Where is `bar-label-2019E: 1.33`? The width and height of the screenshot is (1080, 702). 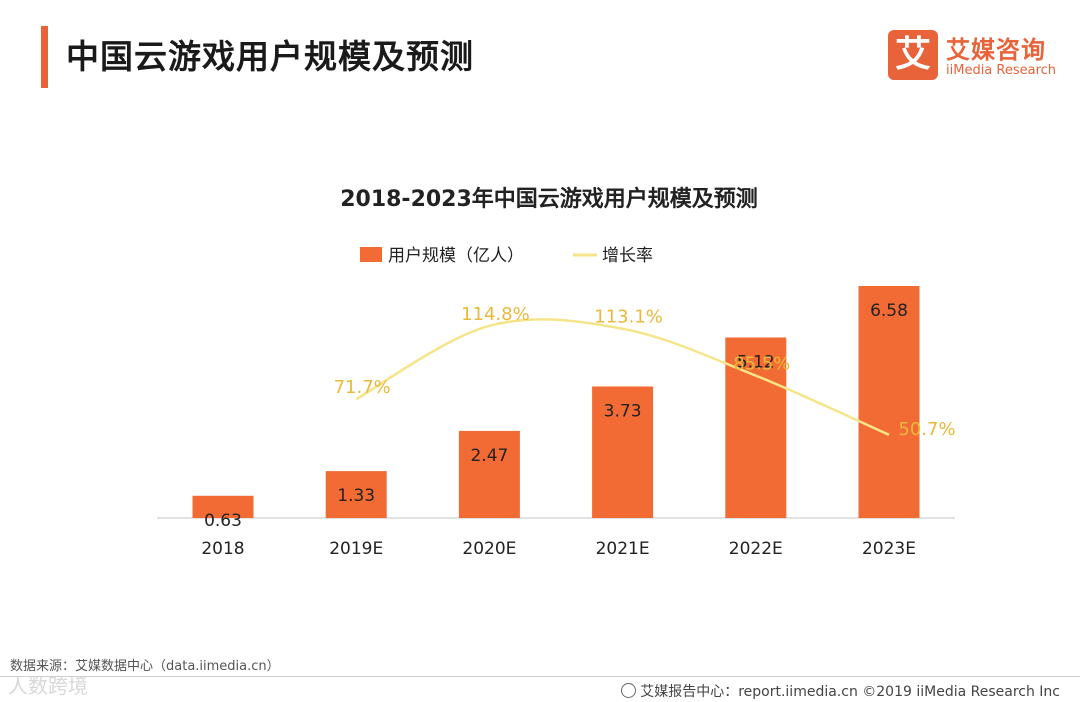
bar-label-2019E: 1.33 is located at coordinates (356, 496).